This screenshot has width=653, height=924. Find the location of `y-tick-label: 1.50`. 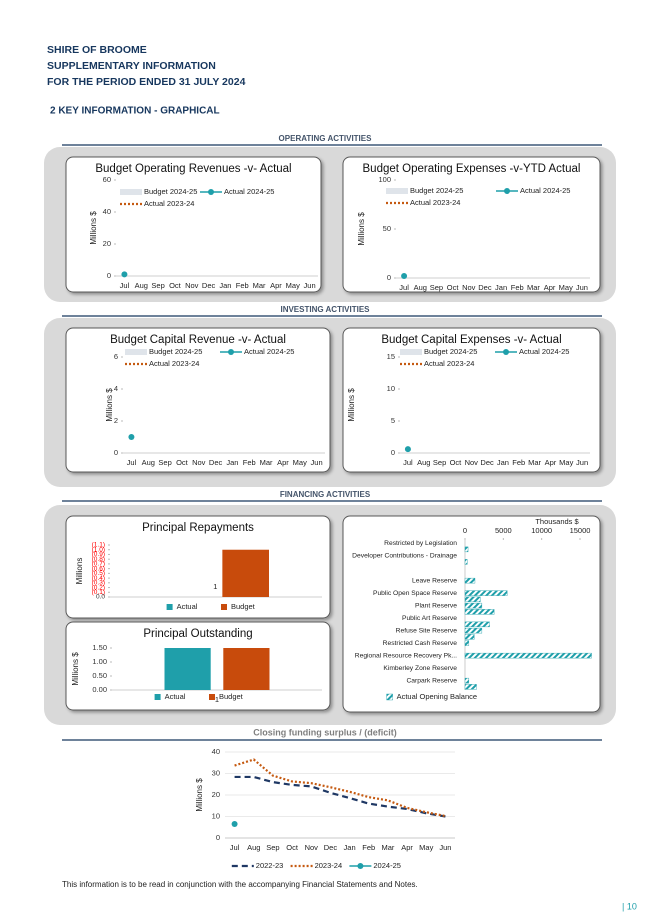

y-tick-label: 1.50 is located at coordinates (99, 647).